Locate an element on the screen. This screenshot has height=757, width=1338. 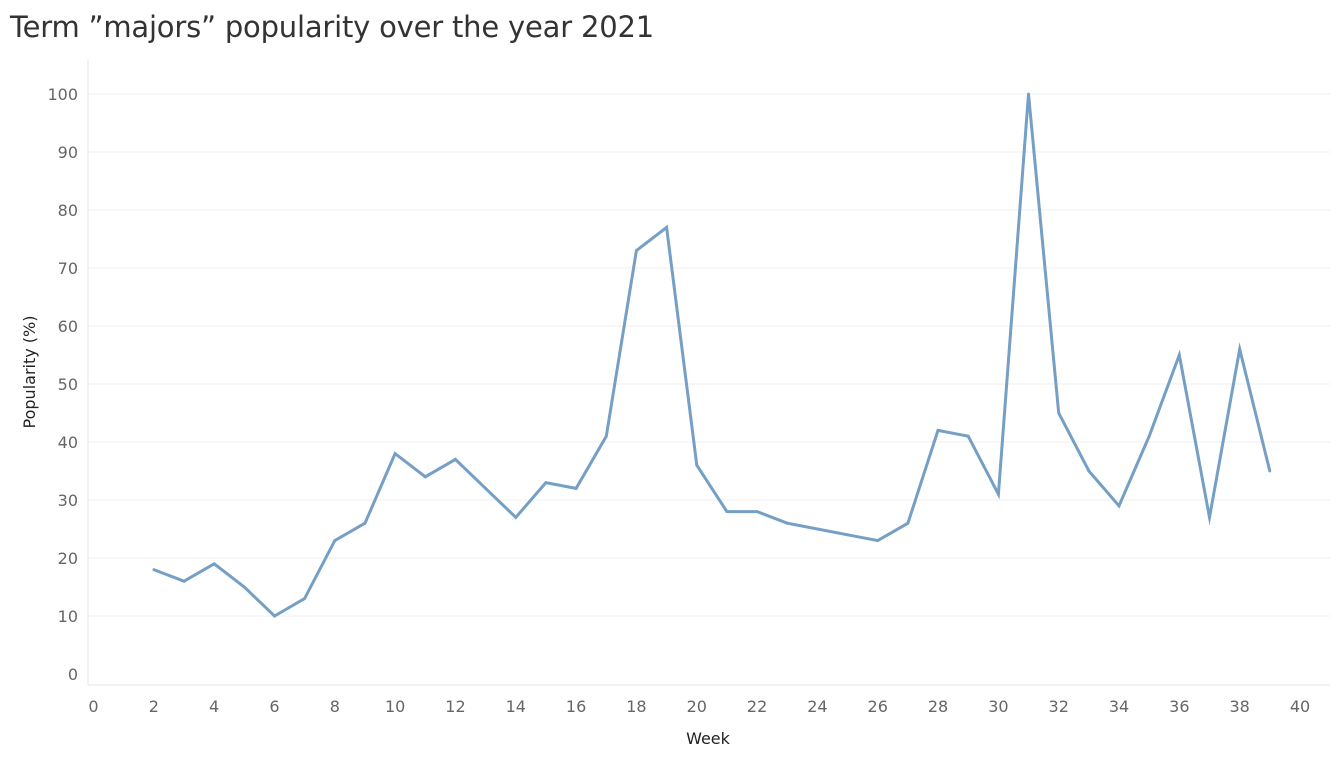
y-tick-label-30: 30 is located at coordinates (68, 500).